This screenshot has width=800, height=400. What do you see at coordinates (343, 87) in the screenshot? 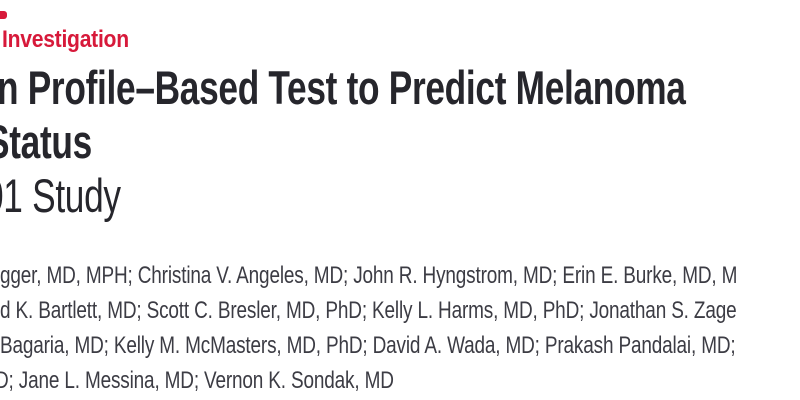
I see `title-line-1: n Profile–Based Test to Predict Melanoma` at bounding box center [343, 87].